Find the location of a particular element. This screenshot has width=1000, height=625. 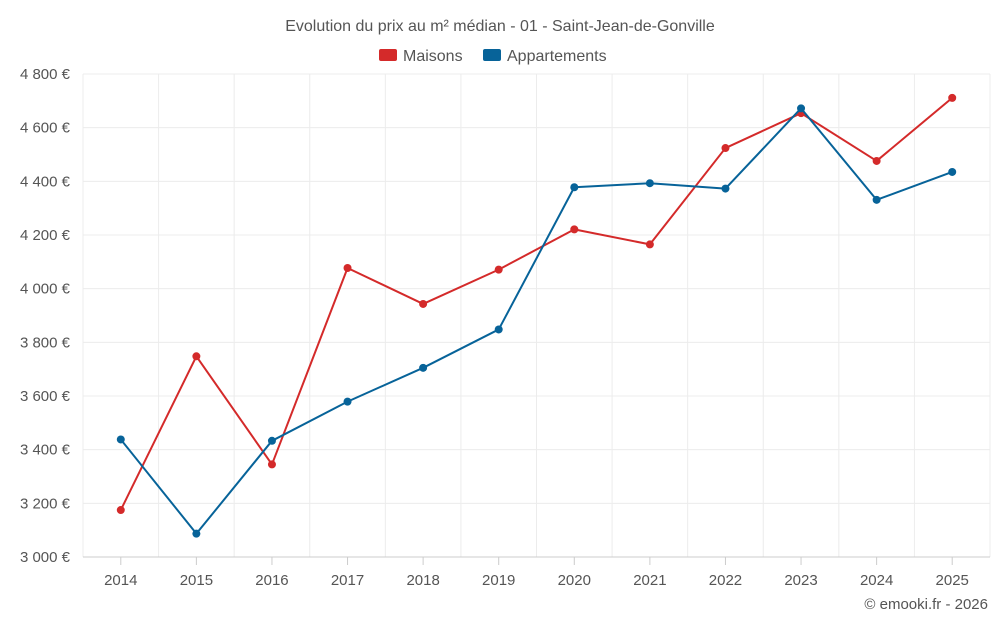

data-point-appartements-2022 is located at coordinates (725, 188).